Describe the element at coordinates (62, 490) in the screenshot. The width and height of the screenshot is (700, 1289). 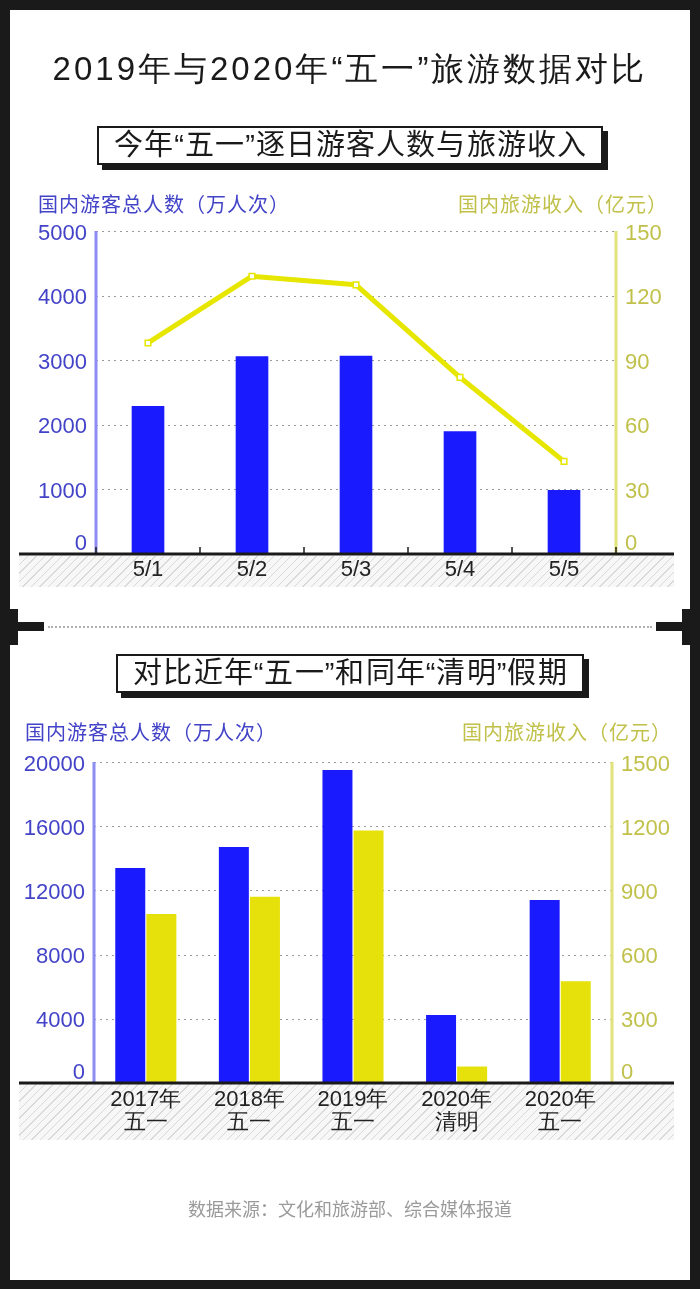
I see `y-tick-label: 1000` at that location.